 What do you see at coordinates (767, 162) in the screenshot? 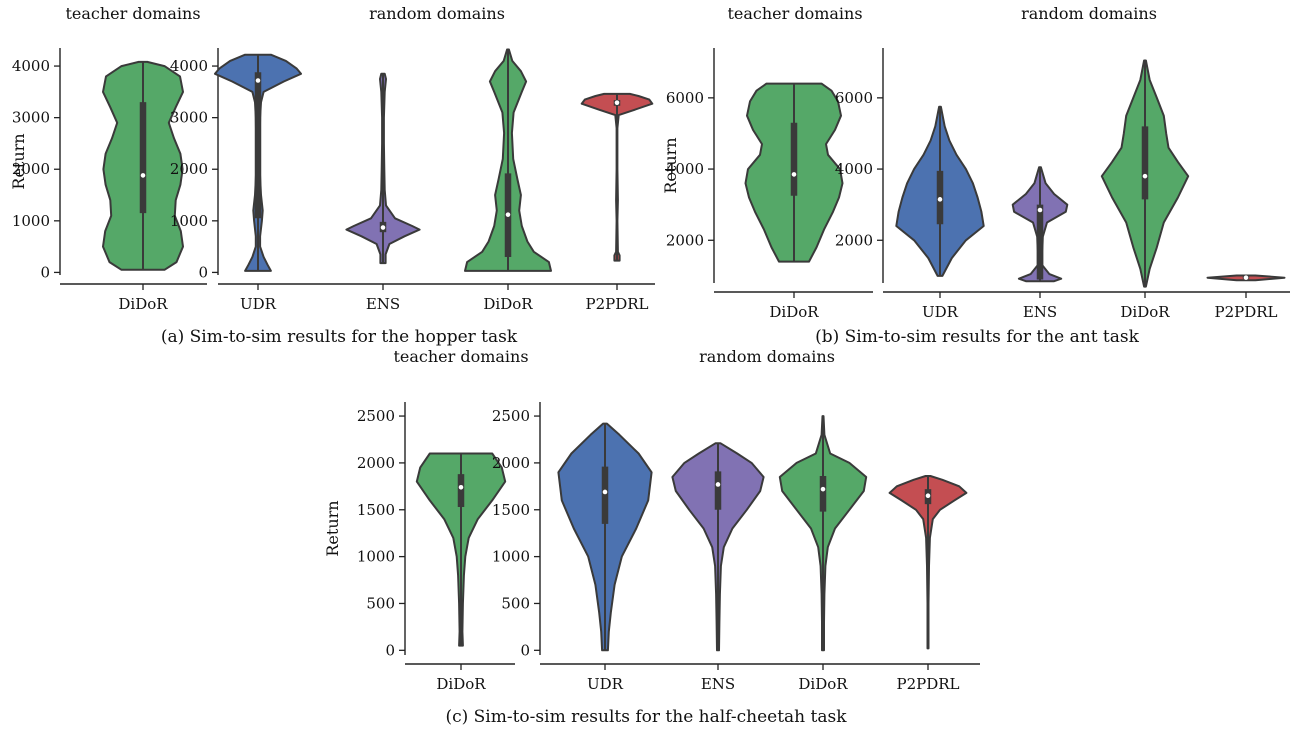
I see `chart-panel-b-teacher: 2000 4000 6000 Return teacher domains DiDoR` at bounding box center [767, 162].